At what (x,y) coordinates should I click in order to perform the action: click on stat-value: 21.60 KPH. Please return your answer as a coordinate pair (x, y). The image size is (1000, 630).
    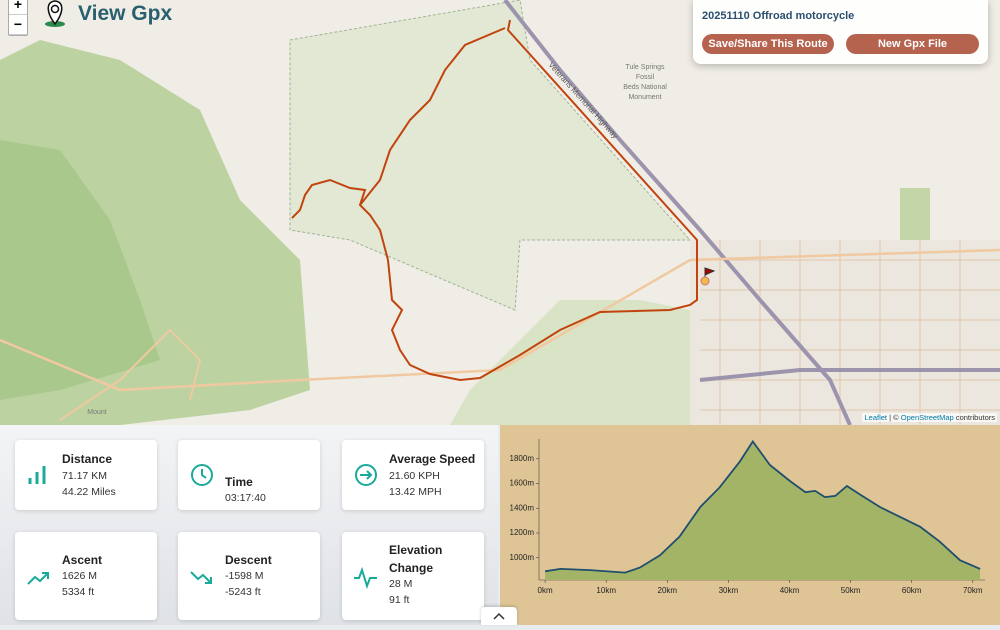
    Looking at the image, I should click on (414, 476).